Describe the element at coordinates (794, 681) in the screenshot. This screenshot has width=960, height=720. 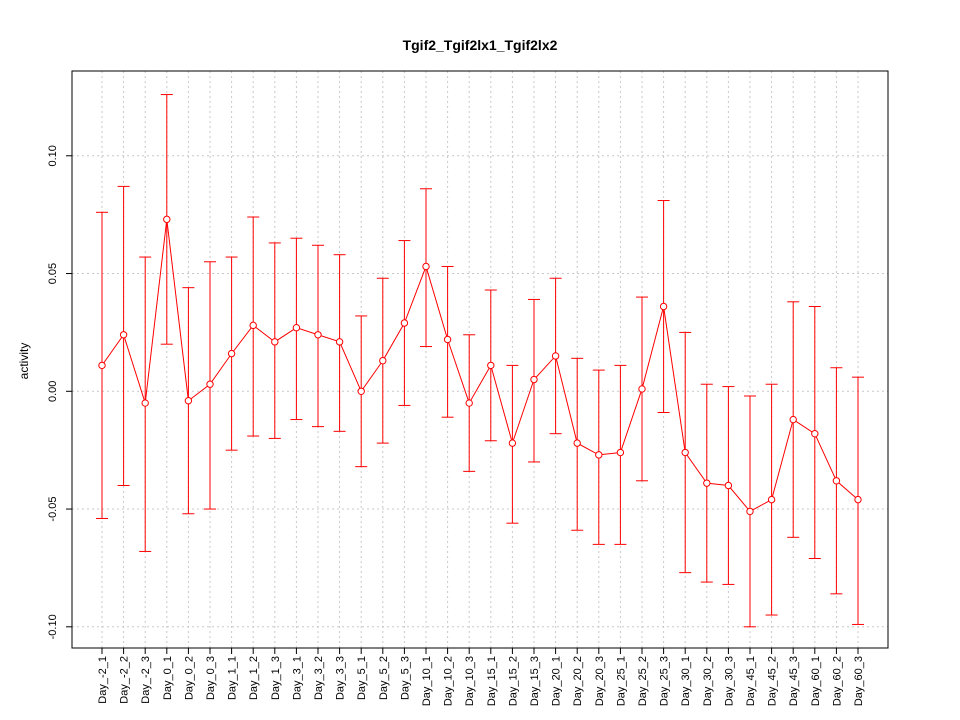
I see `x-tick-label: Day_45_3` at that location.